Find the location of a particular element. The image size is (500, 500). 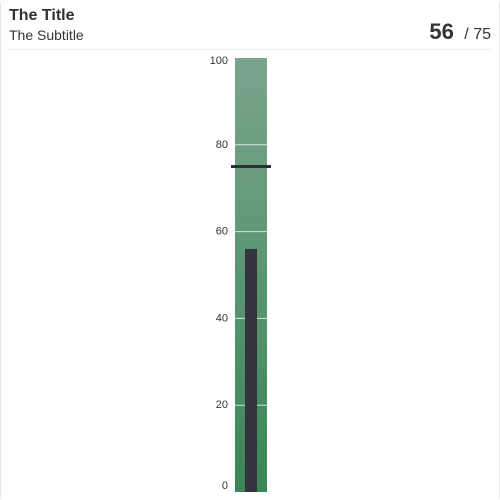

target-layer is located at coordinates (251, 166).